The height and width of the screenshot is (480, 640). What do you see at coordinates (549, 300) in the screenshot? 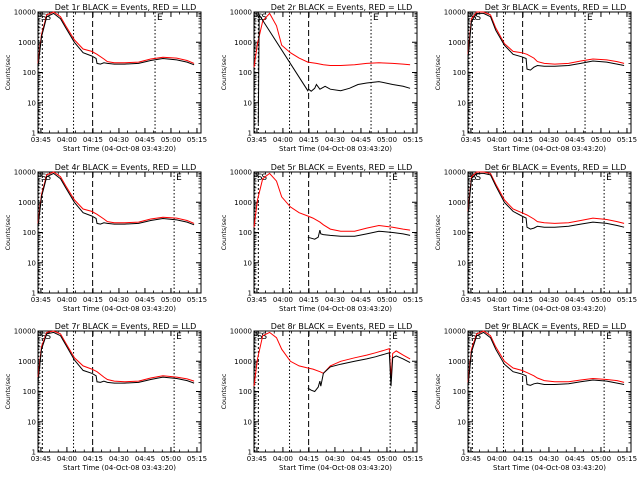
I see `x-tick-label: 04:30` at bounding box center [549, 300].